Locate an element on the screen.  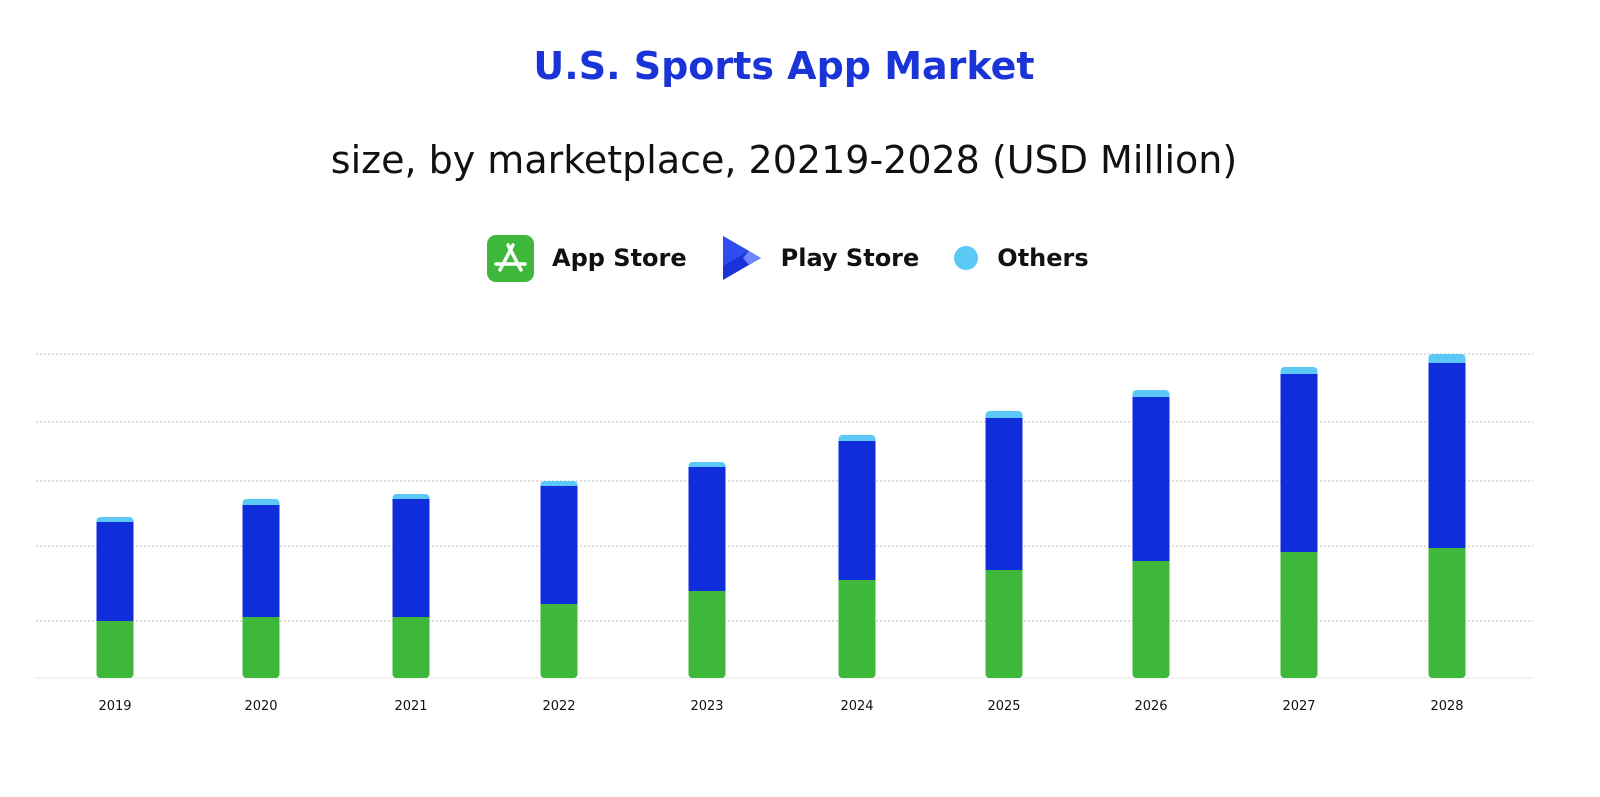
x-tick-label: 2022 is located at coordinates (558, 706).